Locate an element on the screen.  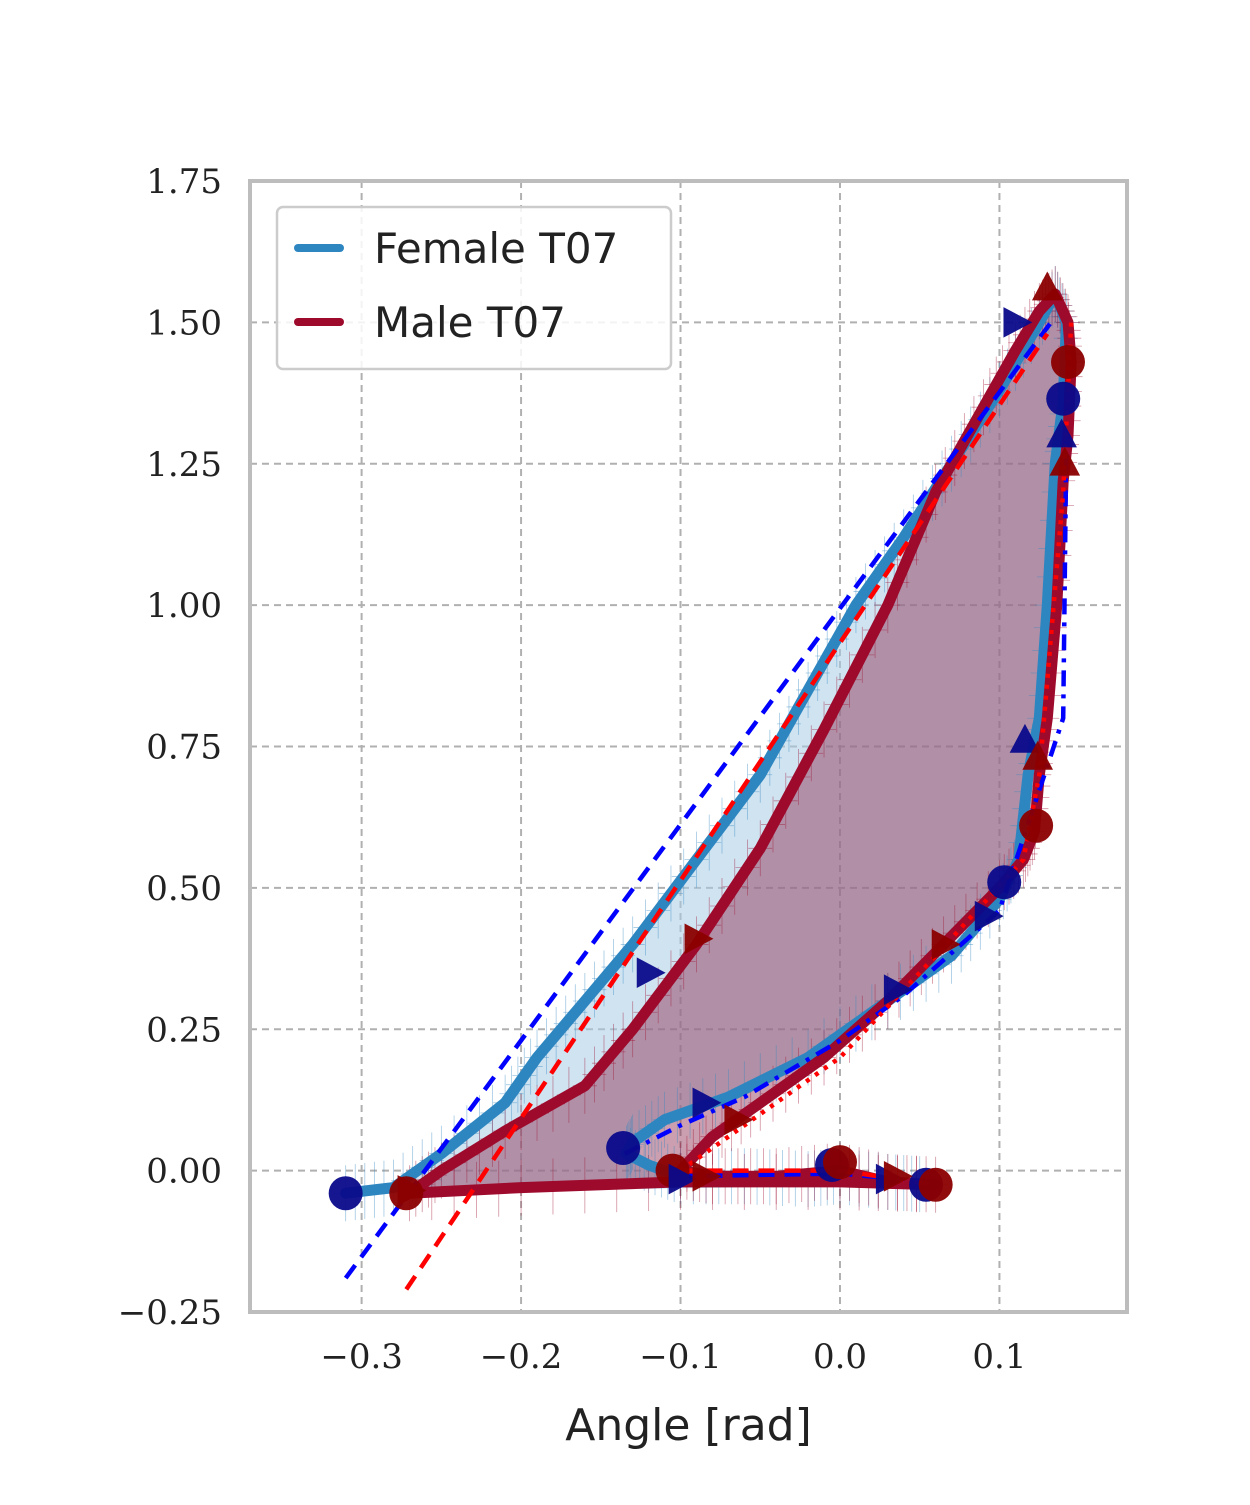
y-tick-label: 1.50 is located at coordinates (184, 323).